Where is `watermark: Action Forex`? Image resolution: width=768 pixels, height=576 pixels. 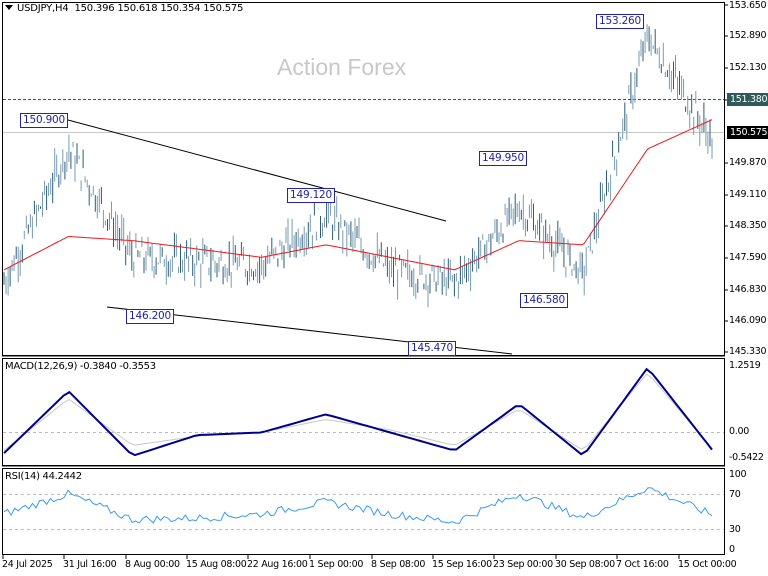 watermark: Action Forex is located at coordinates (342, 67).